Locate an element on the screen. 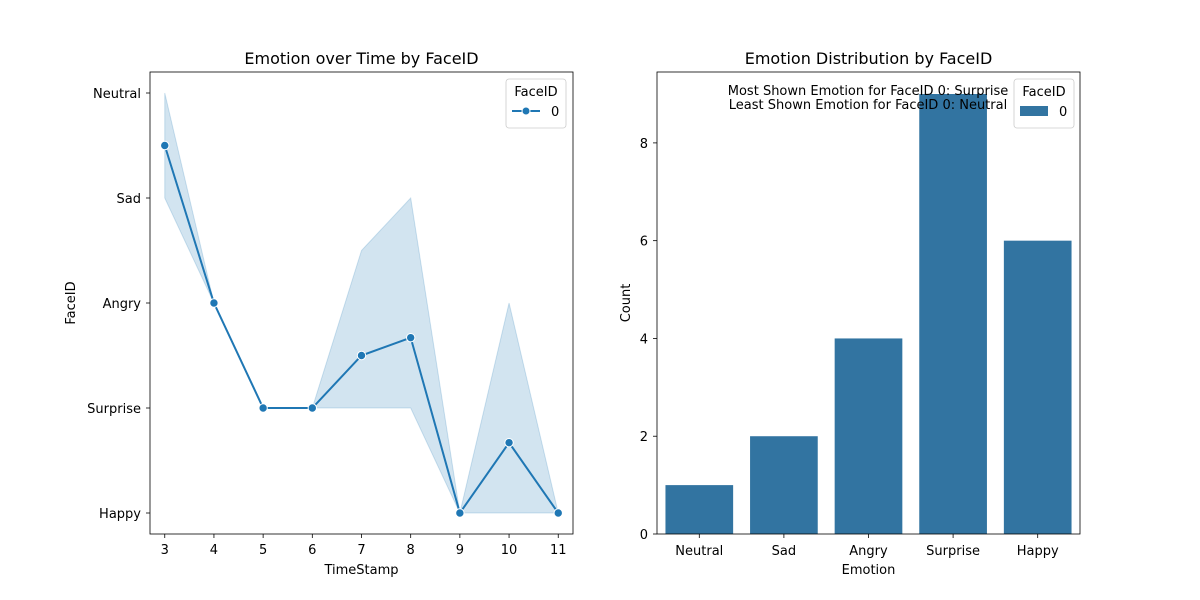  y-tick-label: 6 is located at coordinates (644, 242).